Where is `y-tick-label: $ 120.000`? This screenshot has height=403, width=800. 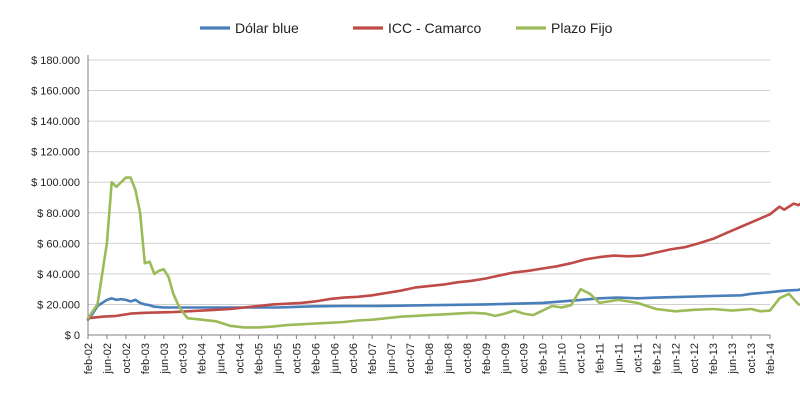 y-tick-label: $ 120.000 is located at coordinates (55, 153).